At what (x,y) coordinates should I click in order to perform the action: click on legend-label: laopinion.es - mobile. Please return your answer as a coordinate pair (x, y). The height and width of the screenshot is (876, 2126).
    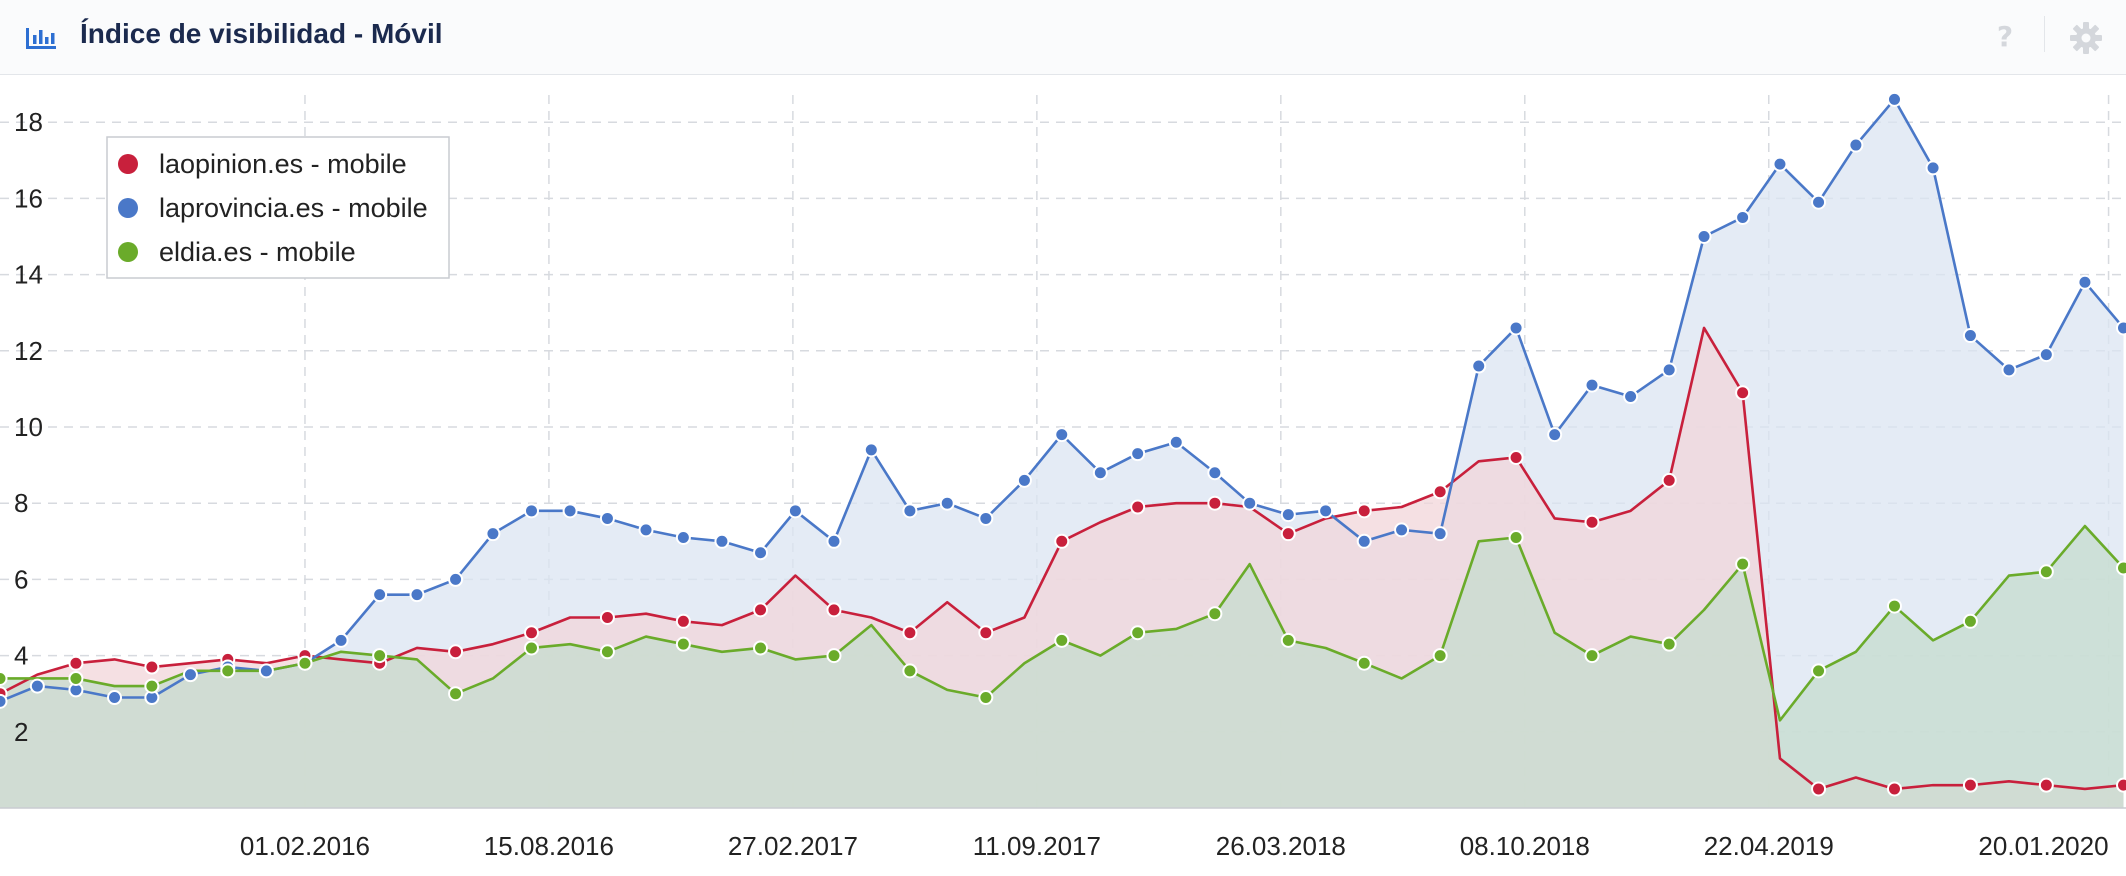
    Looking at the image, I should click on (283, 164).